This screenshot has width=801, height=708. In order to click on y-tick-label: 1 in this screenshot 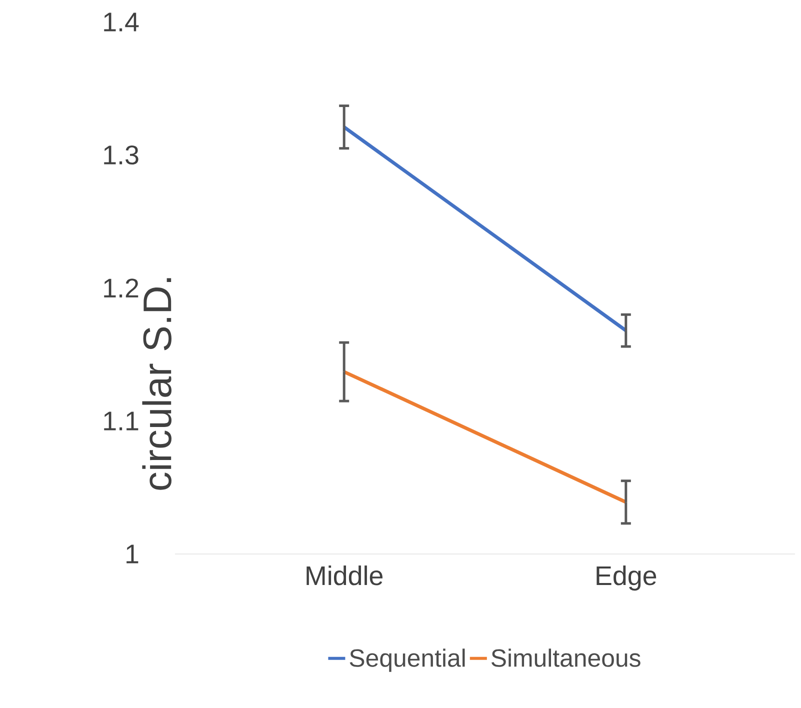, I will do `click(132, 554)`.